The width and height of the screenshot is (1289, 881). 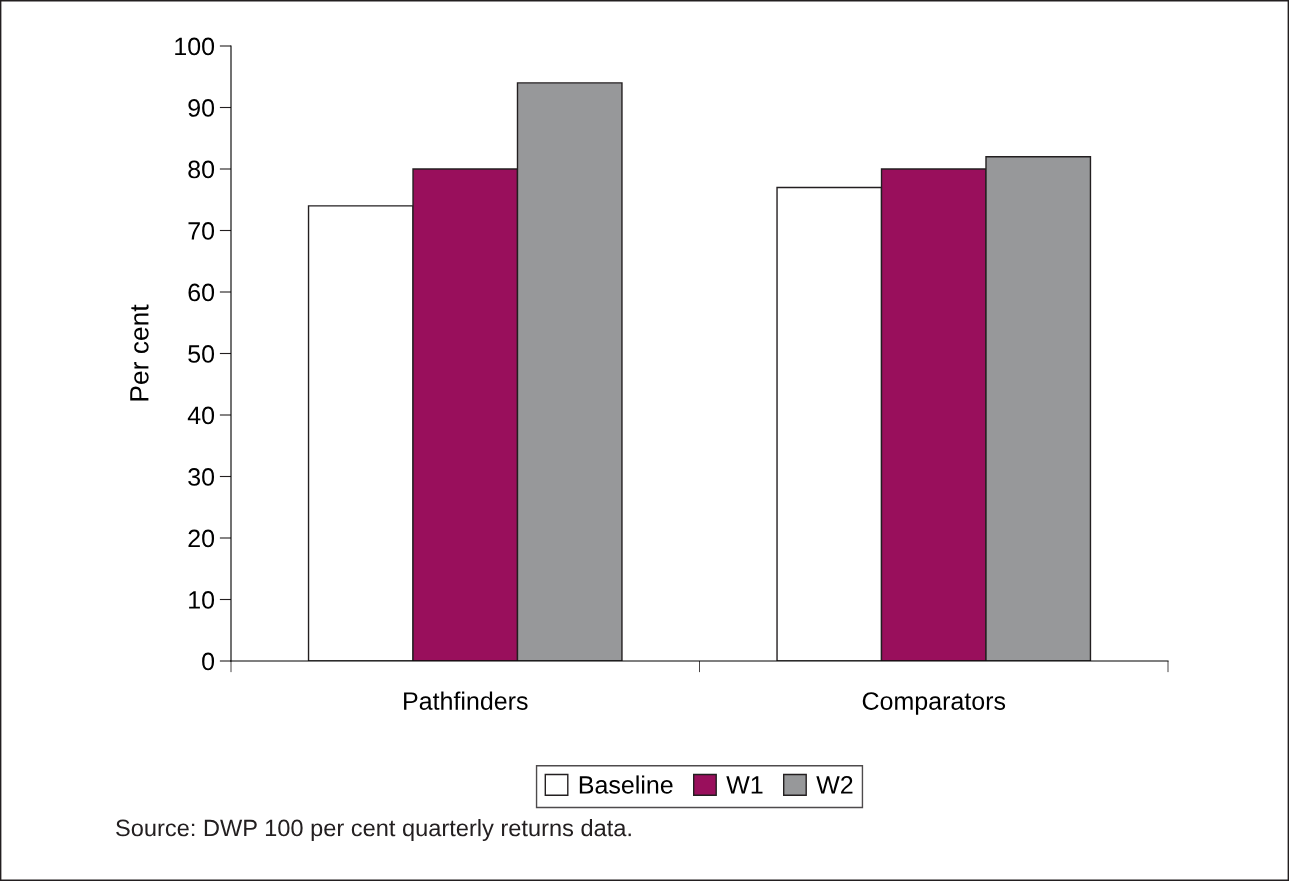 I want to click on y-axis-title: Per cent, so click(x=139, y=352).